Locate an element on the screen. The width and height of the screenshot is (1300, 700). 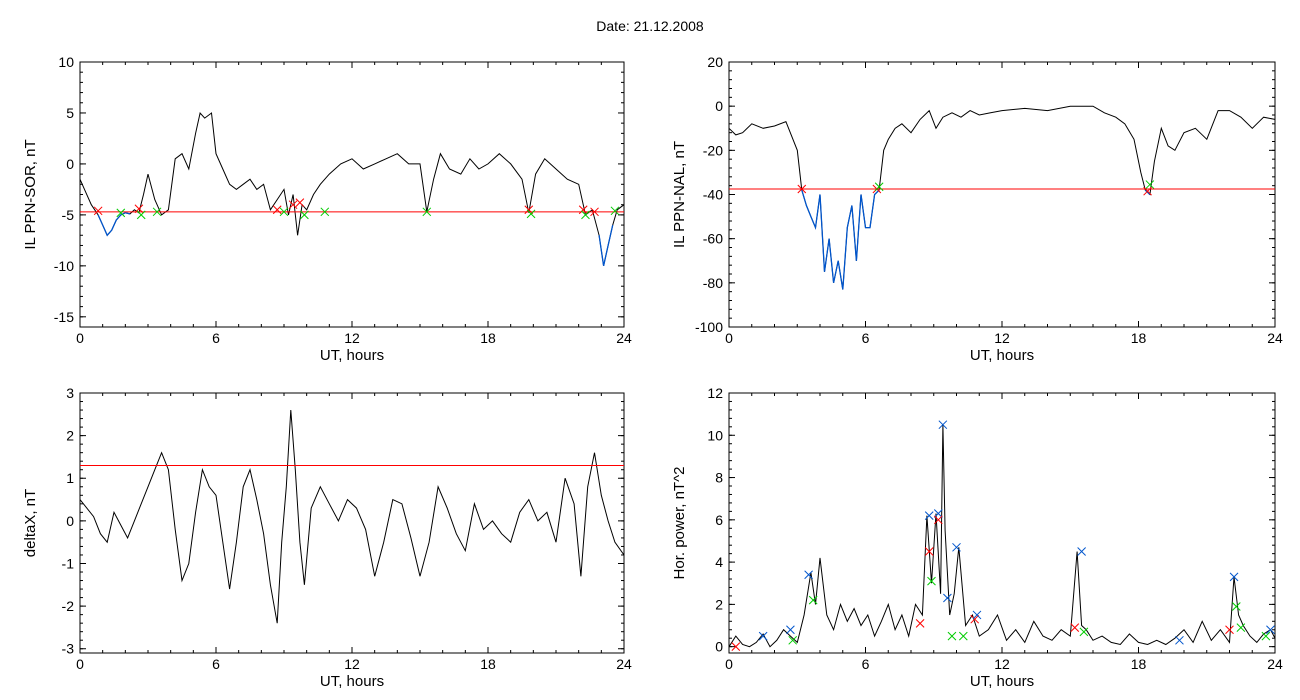
y-tick-label: 20 is located at coordinates (715, 62).